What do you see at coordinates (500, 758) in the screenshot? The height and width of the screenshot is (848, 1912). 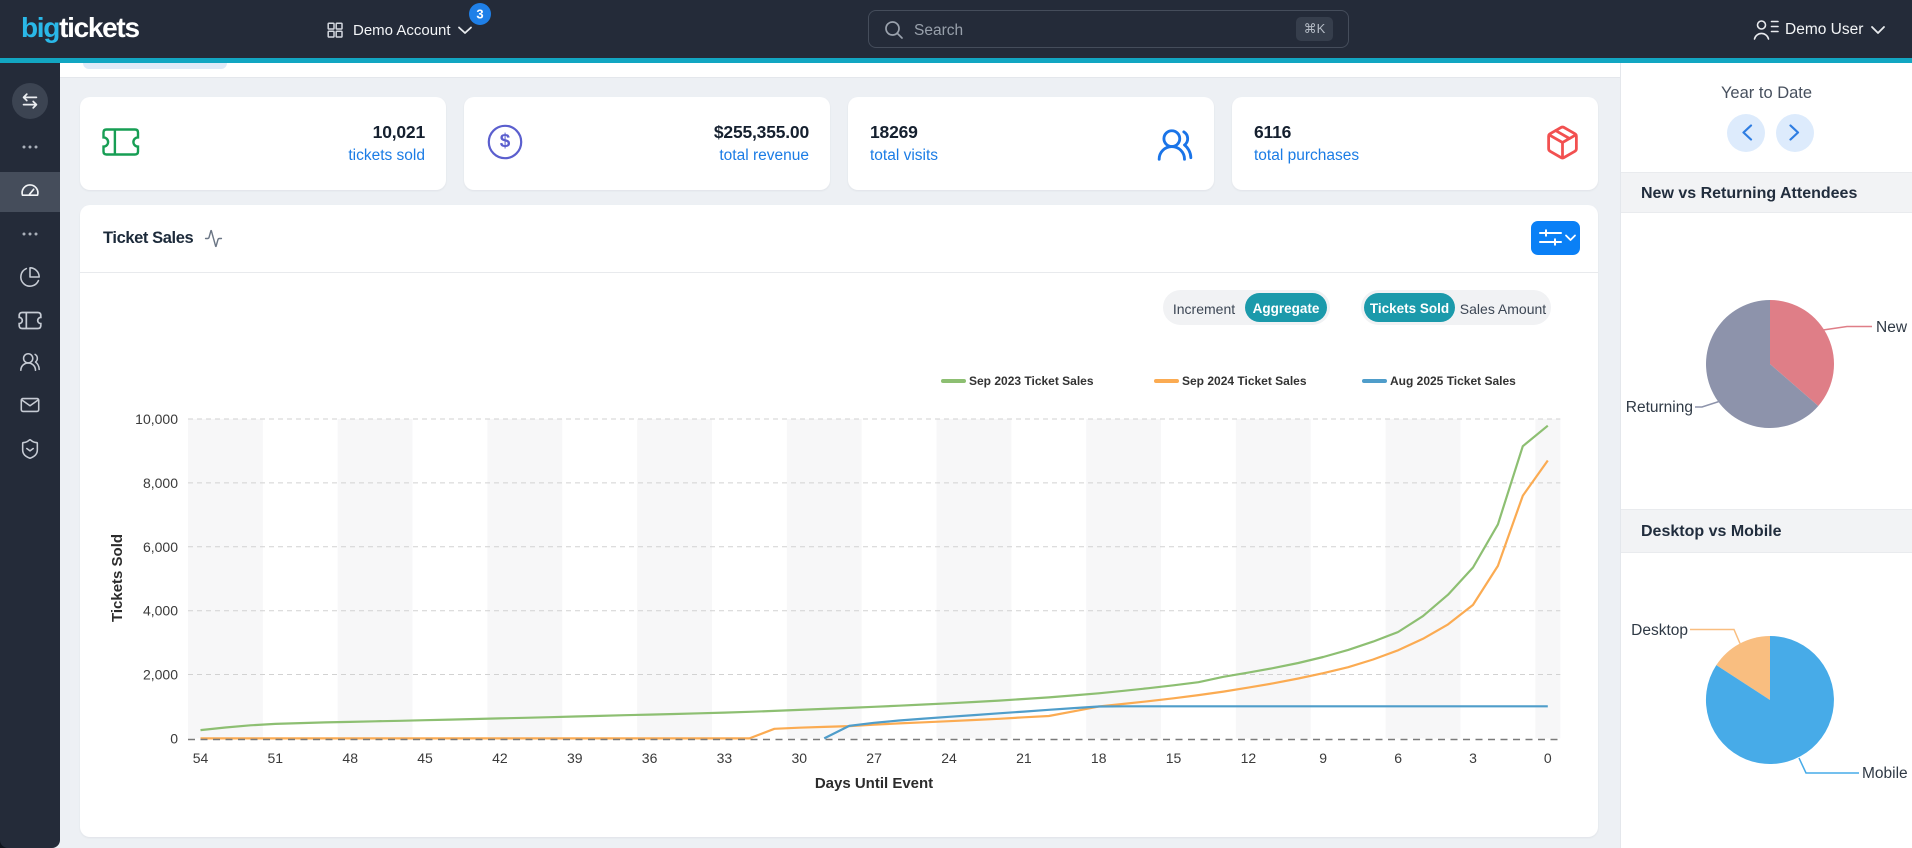 I see `svg-text: 42` at bounding box center [500, 758].